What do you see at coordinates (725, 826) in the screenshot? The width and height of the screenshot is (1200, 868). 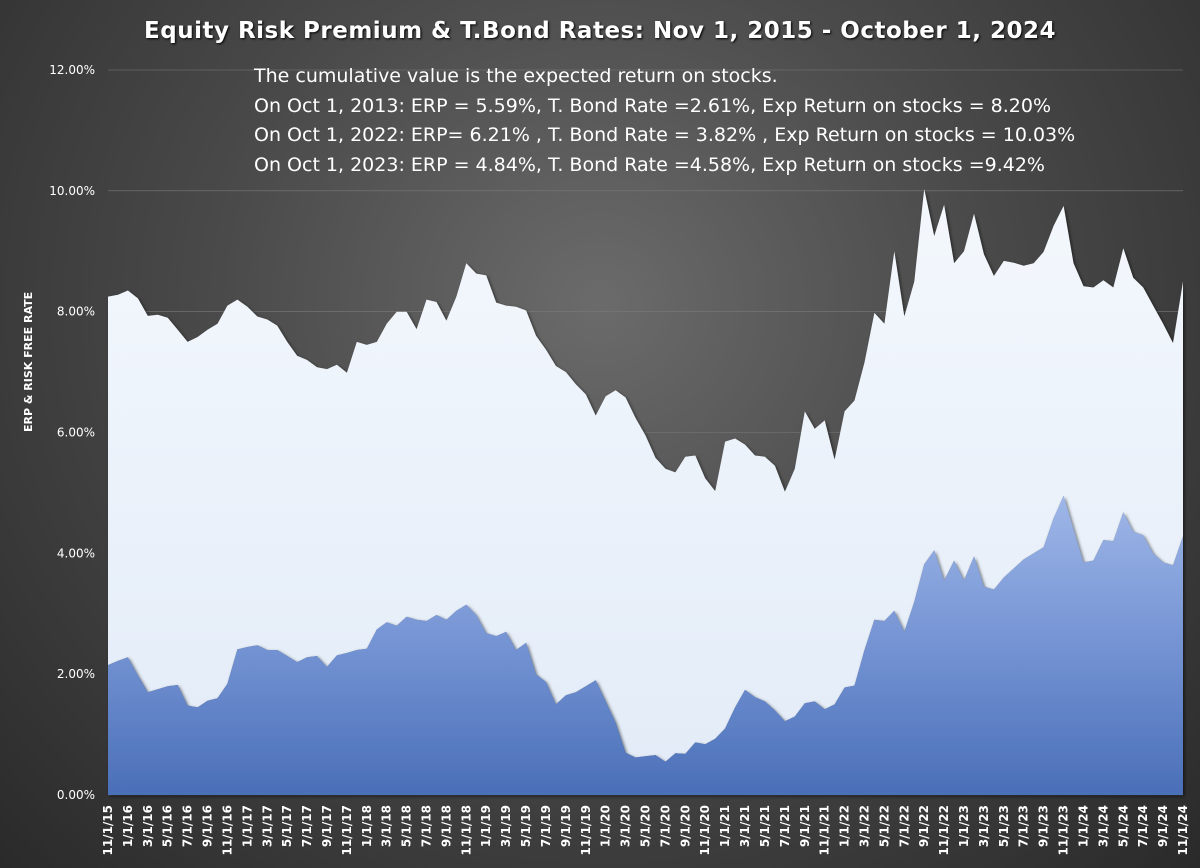 I see `x-tick-label: 1/1/21` at bounding box center [725, 826].